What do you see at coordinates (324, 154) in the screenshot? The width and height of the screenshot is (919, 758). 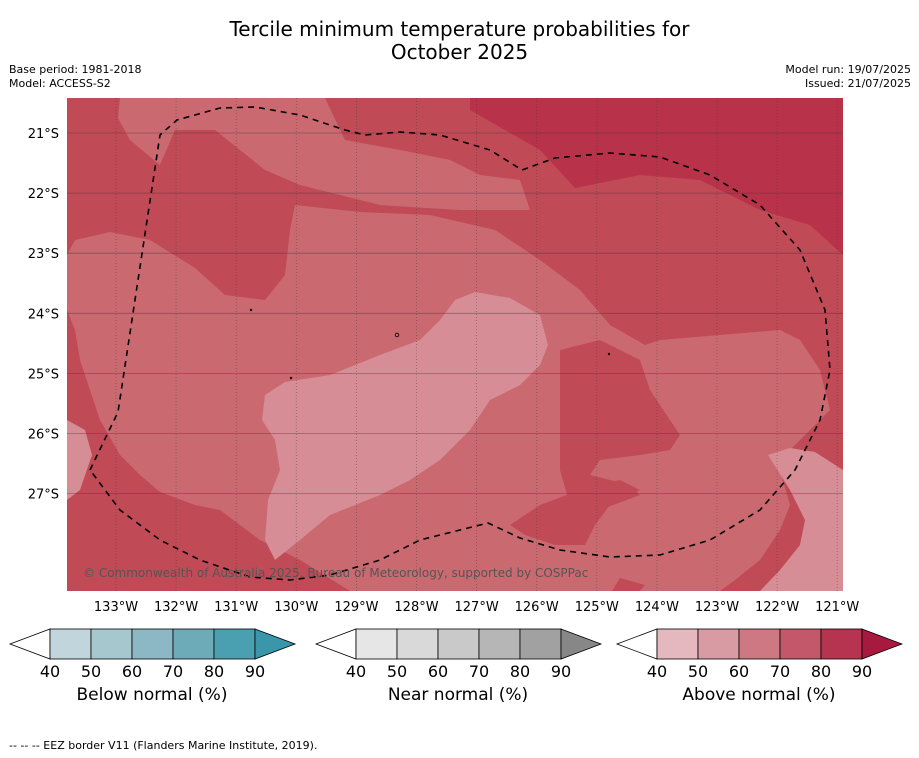 I see `zone-60-70-upper-left` at bounding box center [324, 154].